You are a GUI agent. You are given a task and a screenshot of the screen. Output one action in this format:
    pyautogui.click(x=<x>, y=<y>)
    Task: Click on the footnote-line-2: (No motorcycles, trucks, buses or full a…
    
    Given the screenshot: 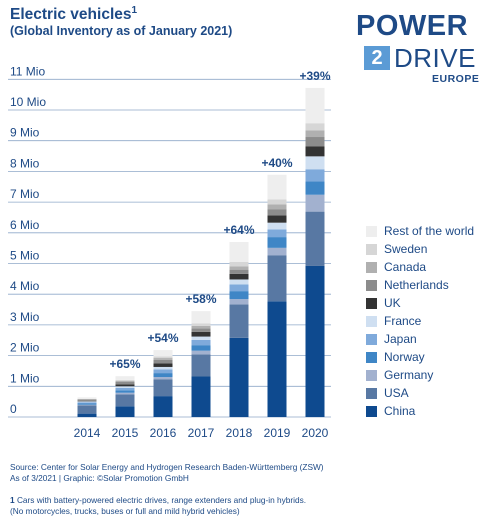 What is the action you would take?
    pyautogui.click(x=125, y=511)
    